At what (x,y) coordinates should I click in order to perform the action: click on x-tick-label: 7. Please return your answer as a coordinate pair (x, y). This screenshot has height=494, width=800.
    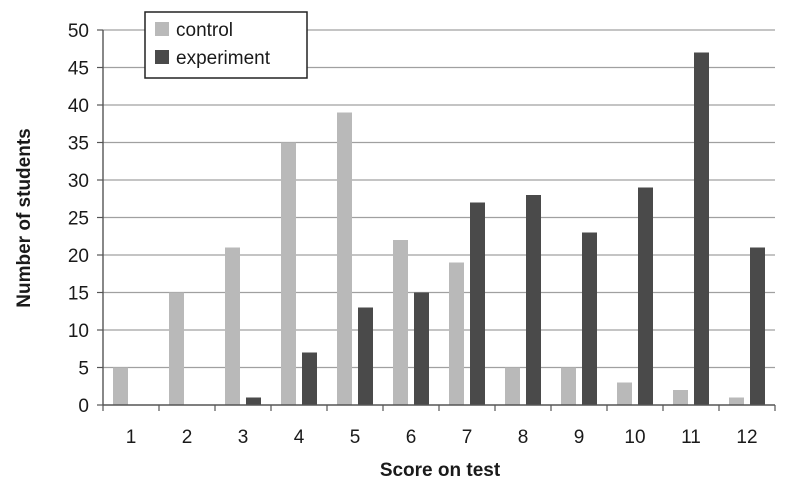
    Looking at the image, I should click on (467, 437).